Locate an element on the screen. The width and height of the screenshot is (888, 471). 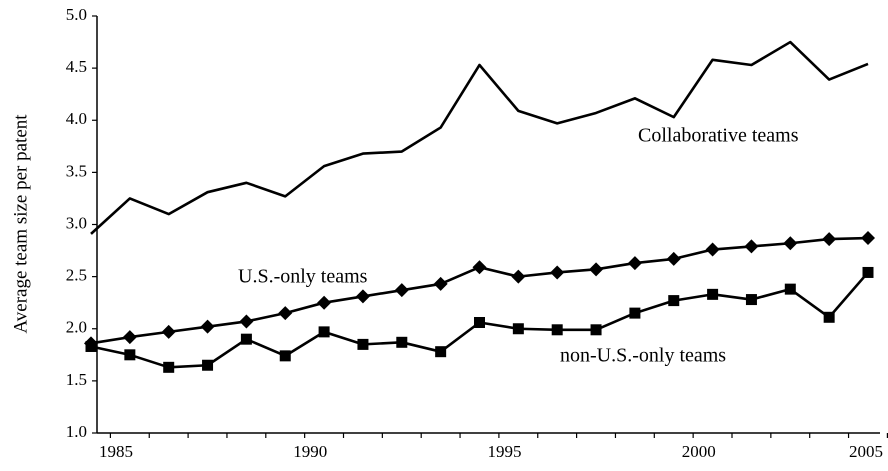
y-tick-label: 3.5 is located at coordinates (76, 170).